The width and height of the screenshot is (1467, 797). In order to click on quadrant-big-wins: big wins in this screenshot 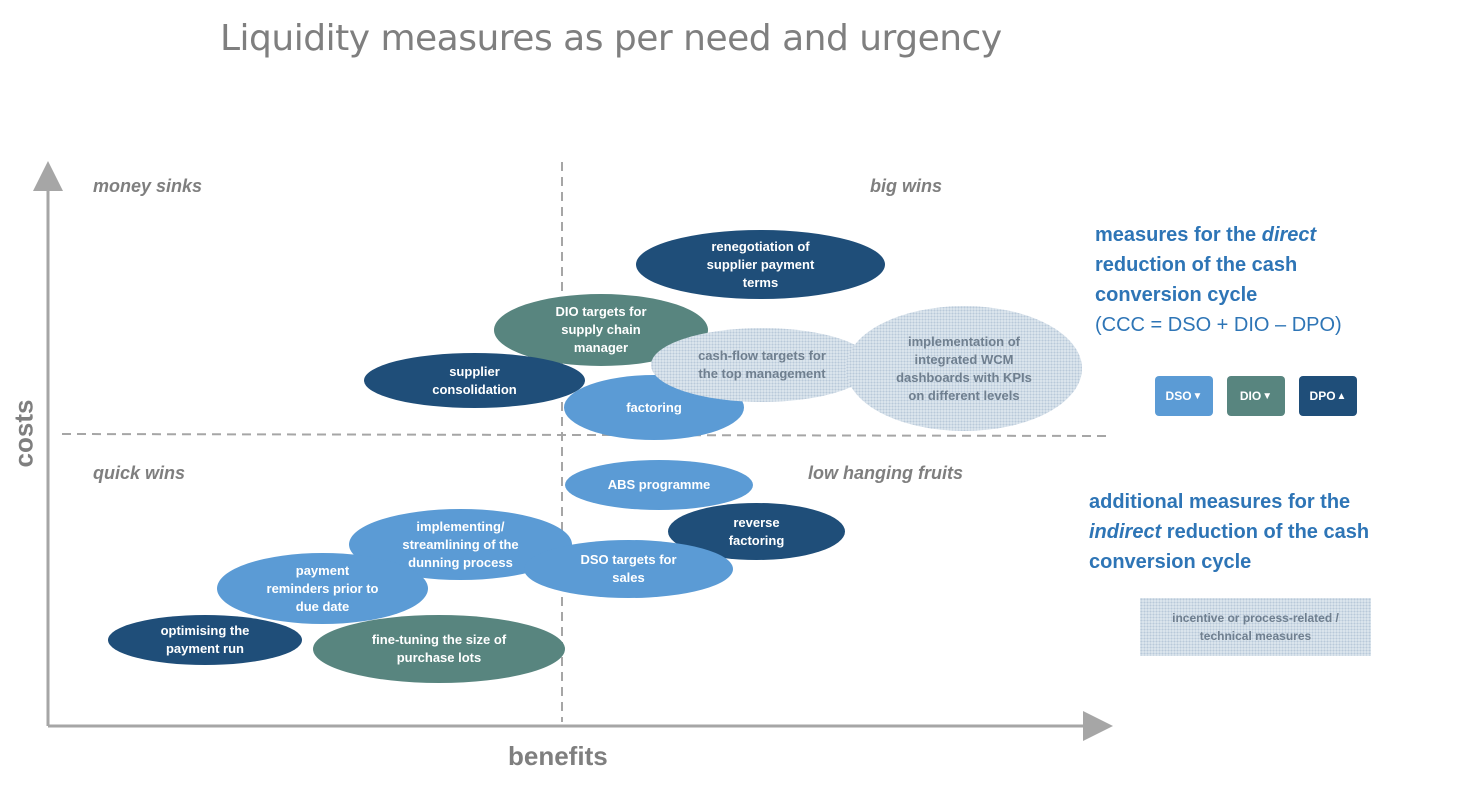, I will do `click(906, 186)`.